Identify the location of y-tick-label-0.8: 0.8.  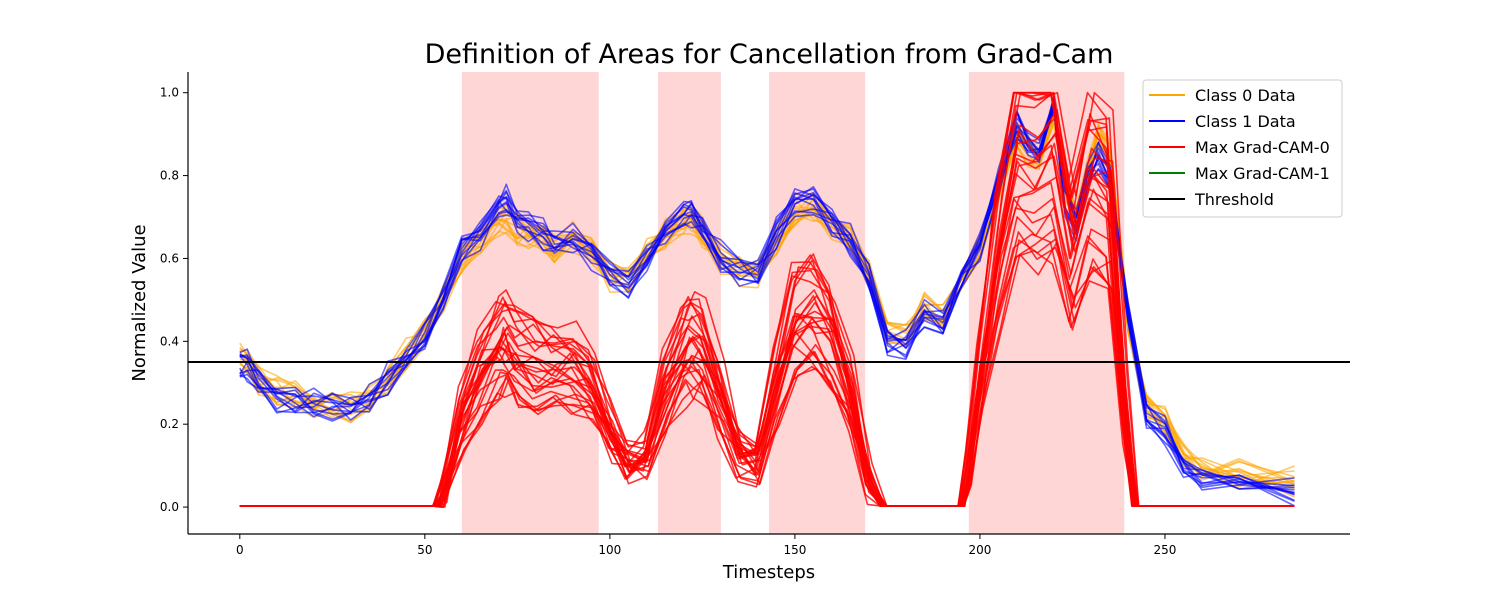
(169, 176).